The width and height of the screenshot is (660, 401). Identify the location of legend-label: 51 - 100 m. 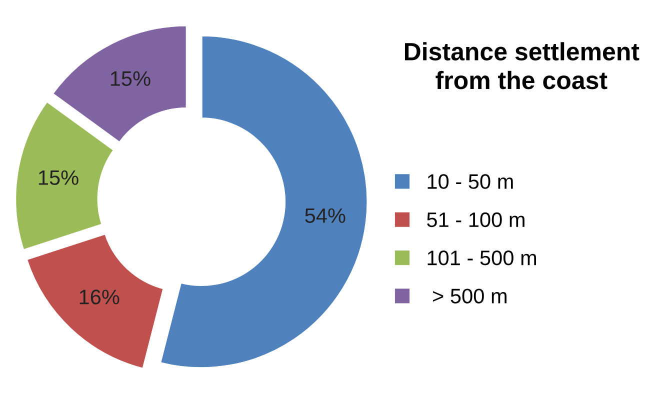
(475, 220).